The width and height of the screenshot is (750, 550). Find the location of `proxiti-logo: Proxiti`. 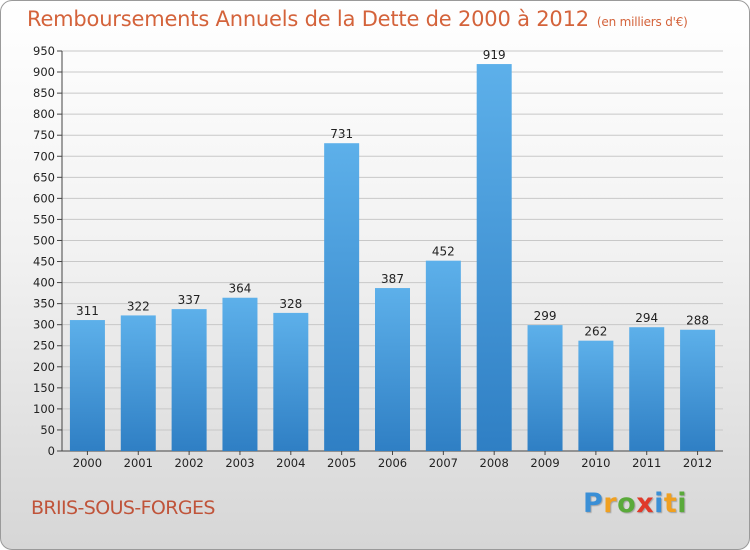

proxiti-logo: Proxiti is located at coordinates (635, 503).